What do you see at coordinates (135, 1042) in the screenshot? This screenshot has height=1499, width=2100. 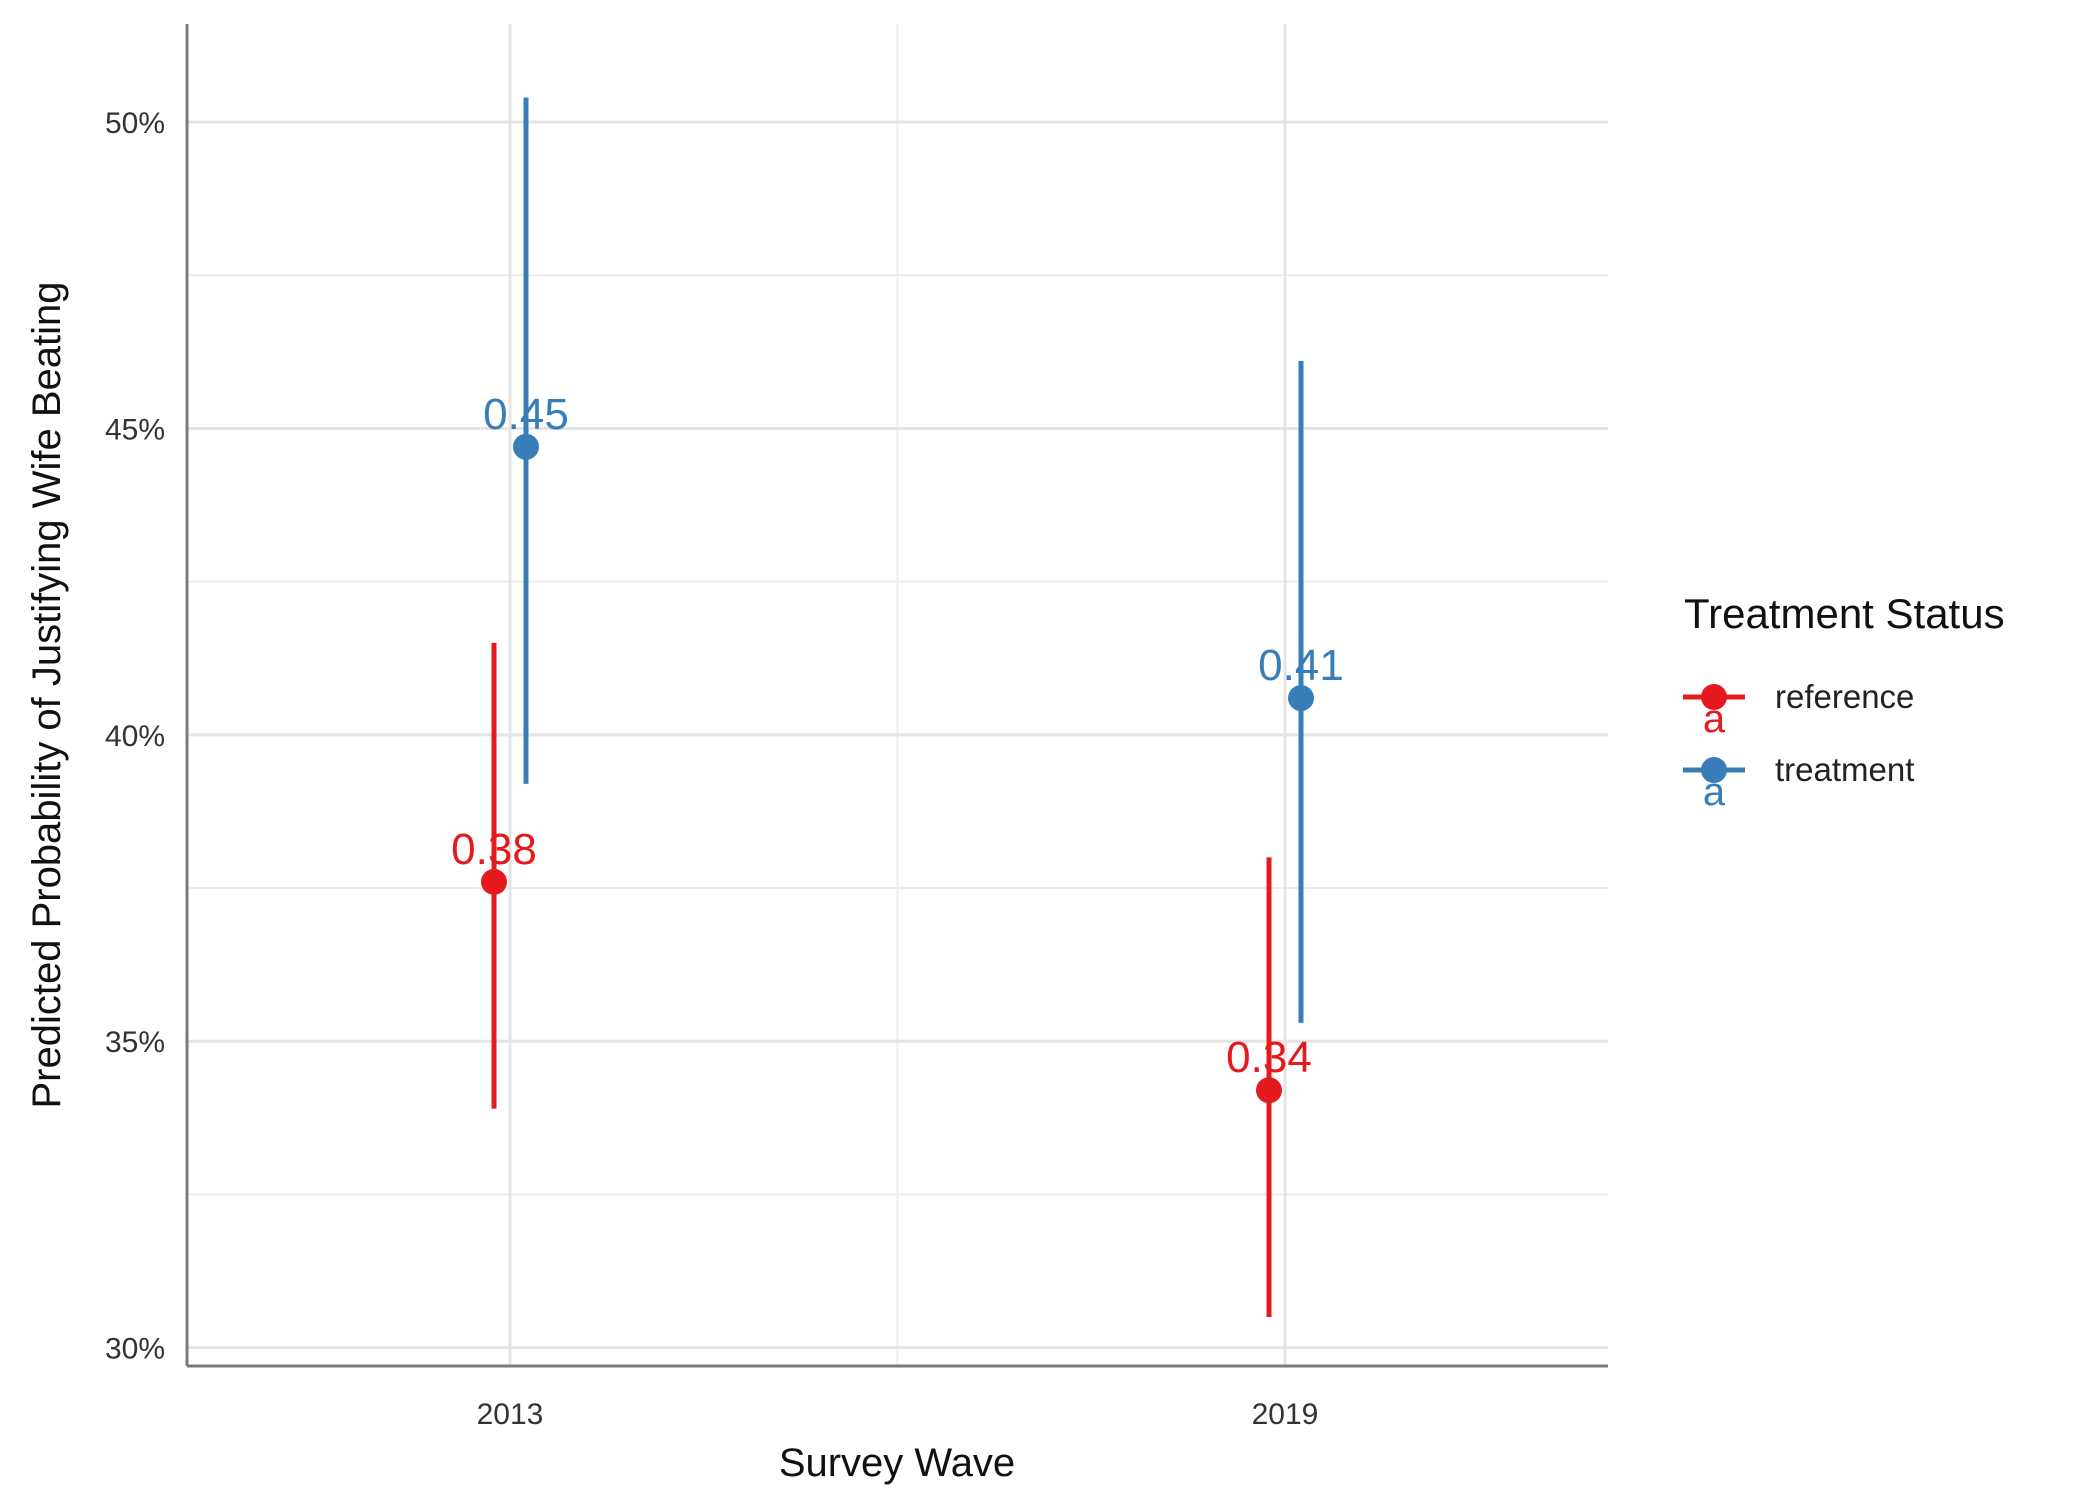 I see `y-tick-label: 35%` at bounding box center [135, 1042].